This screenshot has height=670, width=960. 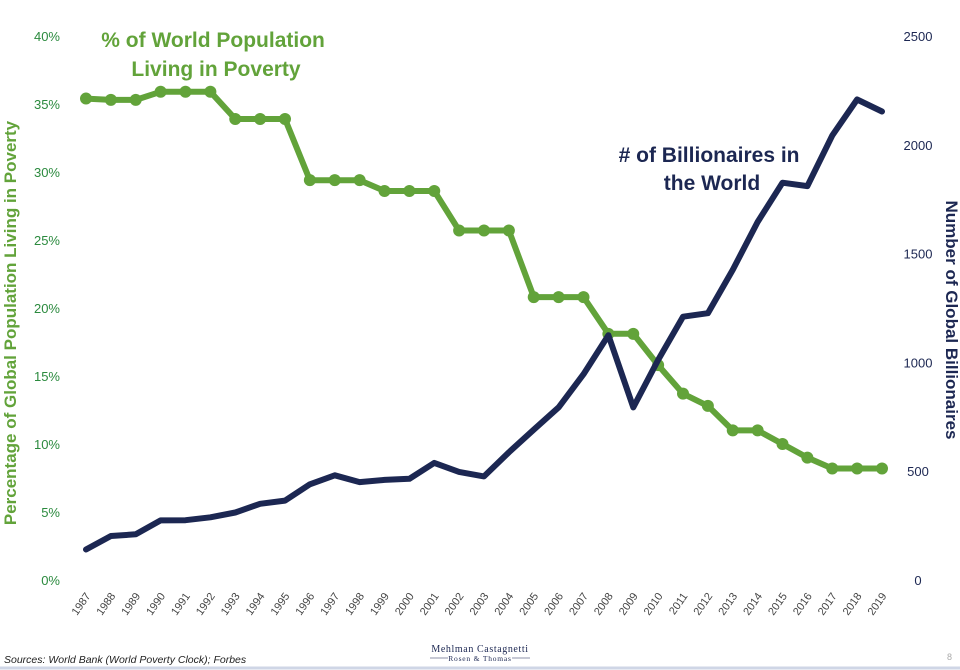 What do you see at coordinates (949, 657) in the screenshot?
I see `page-number: 8` at bounding box center [949, 657].